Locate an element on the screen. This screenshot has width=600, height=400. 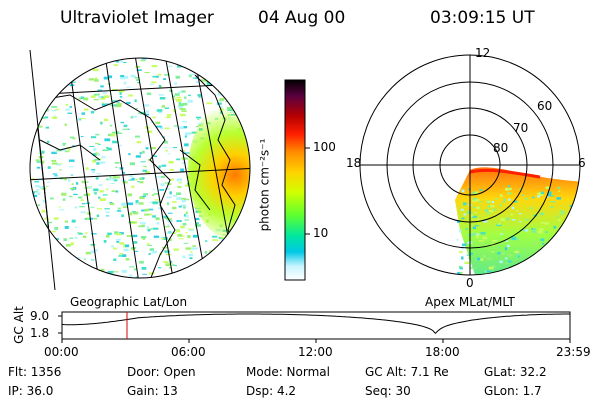
altitude-xtick-2359: 23:59 is located at coordinates (573, 352).